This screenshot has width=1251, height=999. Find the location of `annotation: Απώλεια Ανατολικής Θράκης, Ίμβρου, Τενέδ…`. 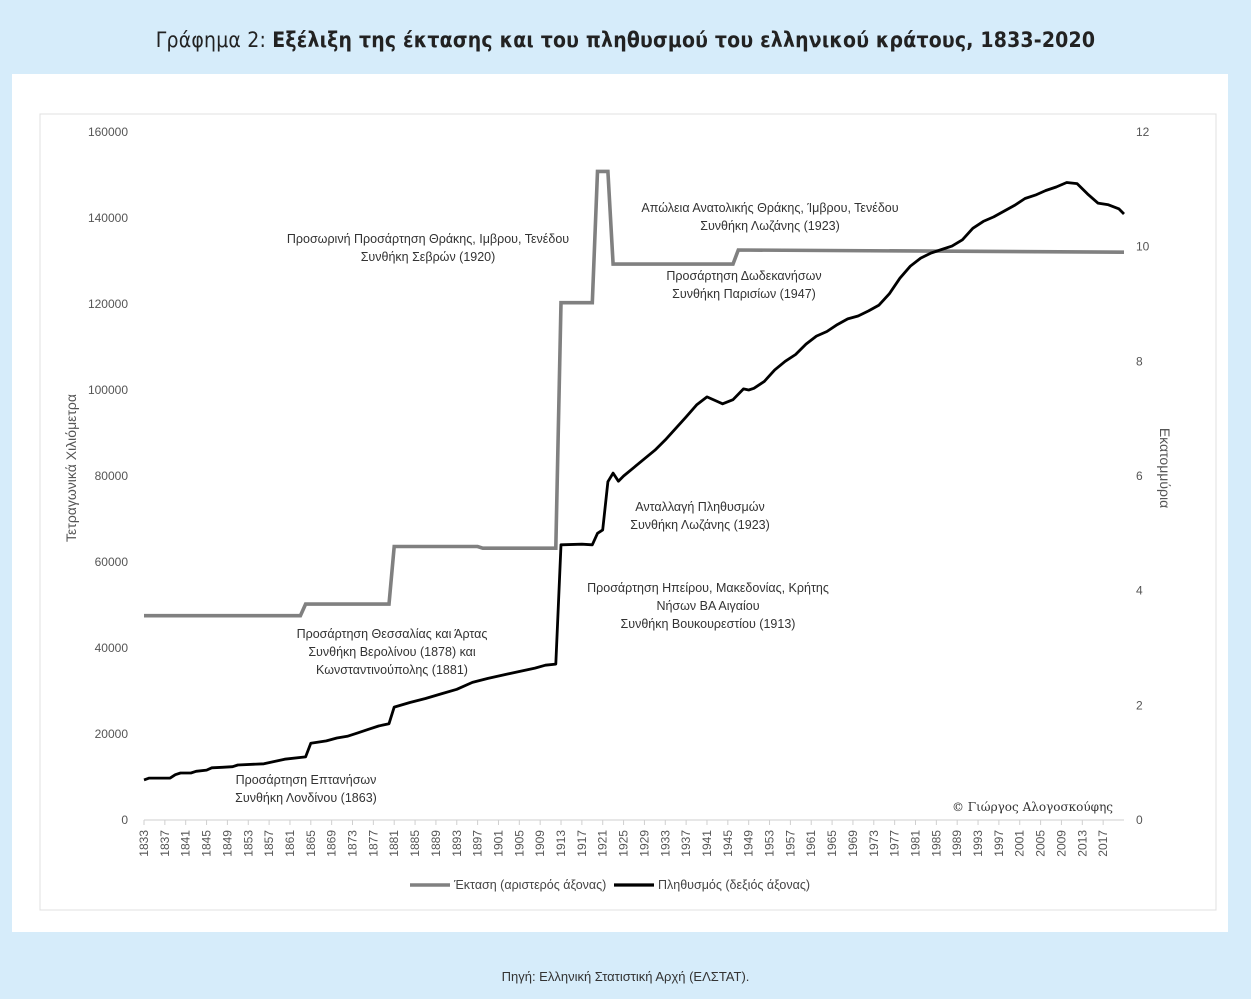

annotation: Απώλεια Ανατολικής Θράκης, Ίμβρου, Τενέδ… is located at coordinates (769, 217).